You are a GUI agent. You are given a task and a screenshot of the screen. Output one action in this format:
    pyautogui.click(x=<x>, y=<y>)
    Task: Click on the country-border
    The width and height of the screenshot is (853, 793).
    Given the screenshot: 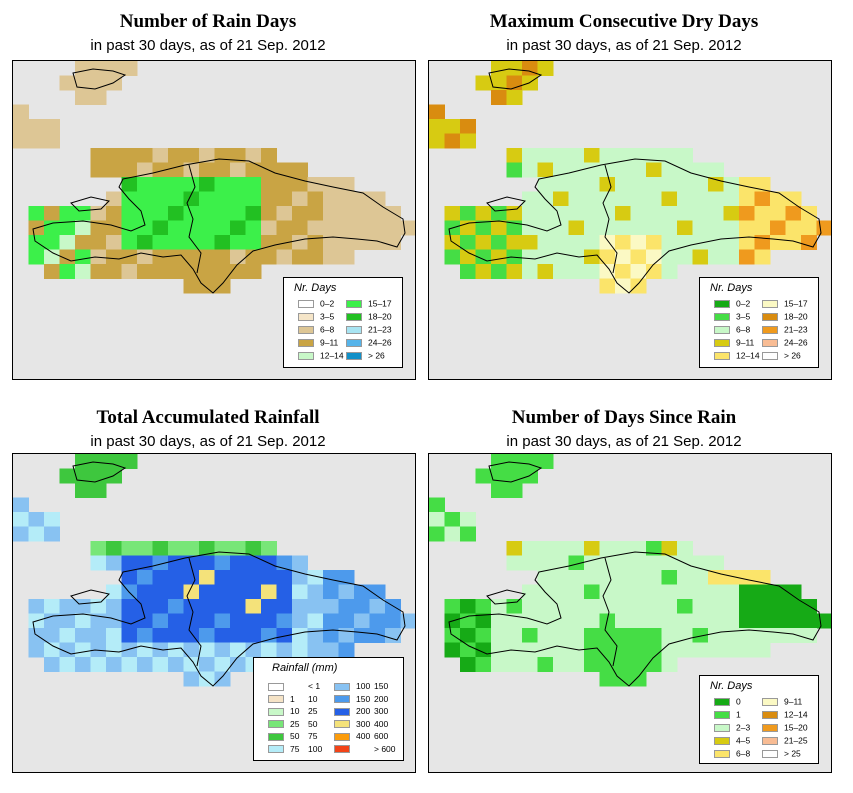 What is the action you would take?
    pyautogui.click(x=610, y=219)
    